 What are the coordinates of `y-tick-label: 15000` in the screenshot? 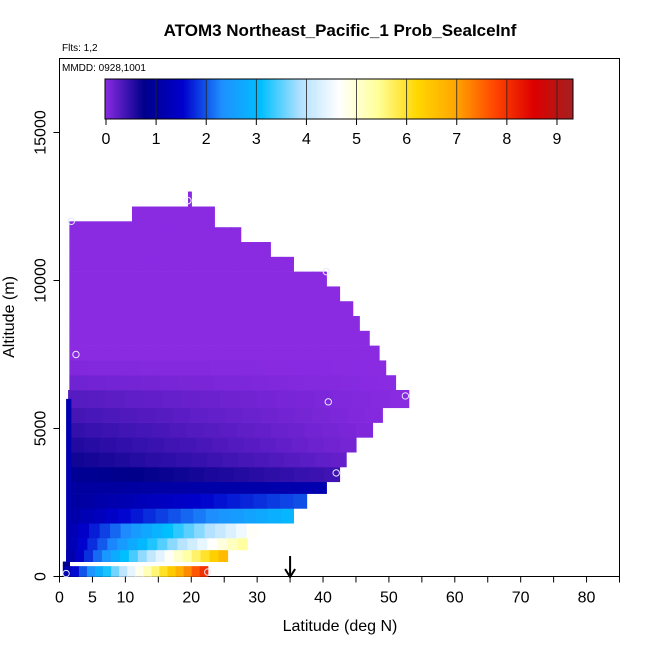 It's located at (41, 132).